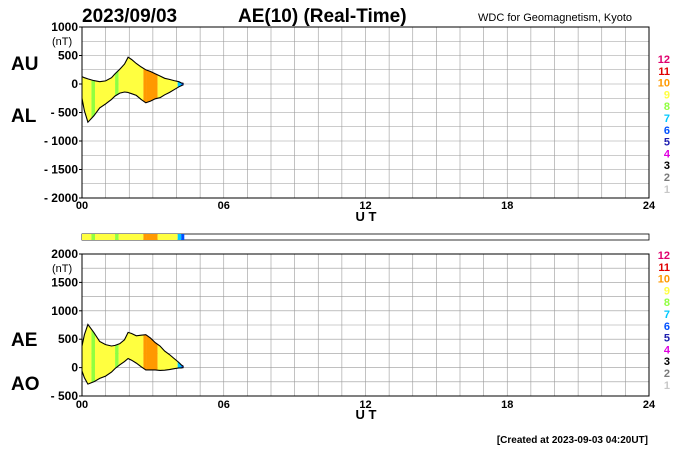 The width and height of the screenshot is (700, 450). What do you see at coordinates (62, 42) in the screenshot?
I see `au-al-unit: (nT)` at bounding box center [62, 42].